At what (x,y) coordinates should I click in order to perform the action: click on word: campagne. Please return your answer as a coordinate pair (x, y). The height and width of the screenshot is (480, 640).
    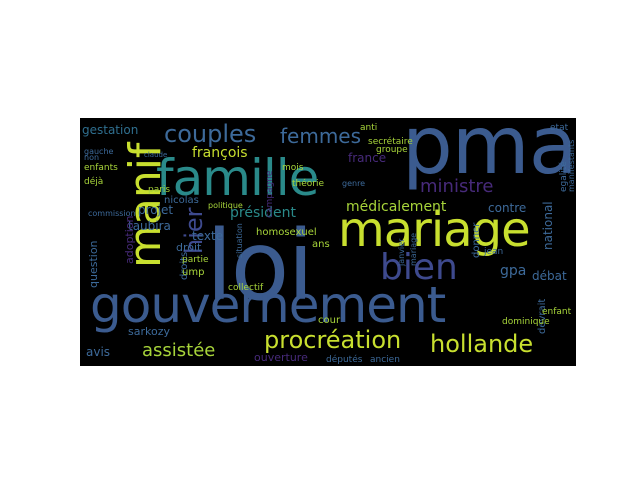
    Looking at the image, I should click on (270, 194).